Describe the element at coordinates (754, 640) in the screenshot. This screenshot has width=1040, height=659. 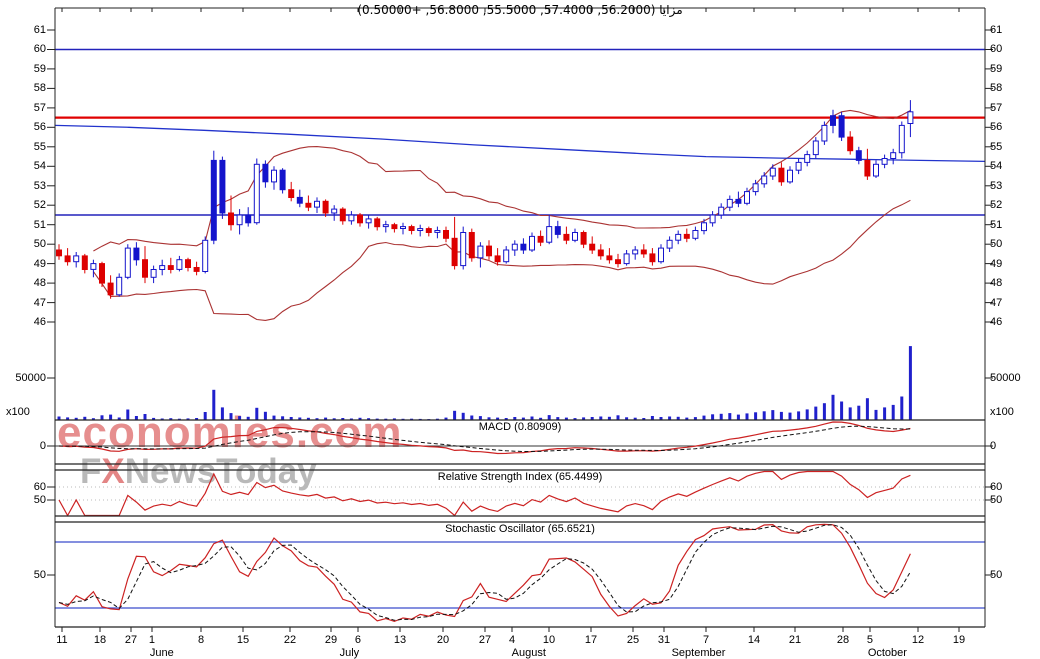
I see `date-axis-label: 14` at that location.